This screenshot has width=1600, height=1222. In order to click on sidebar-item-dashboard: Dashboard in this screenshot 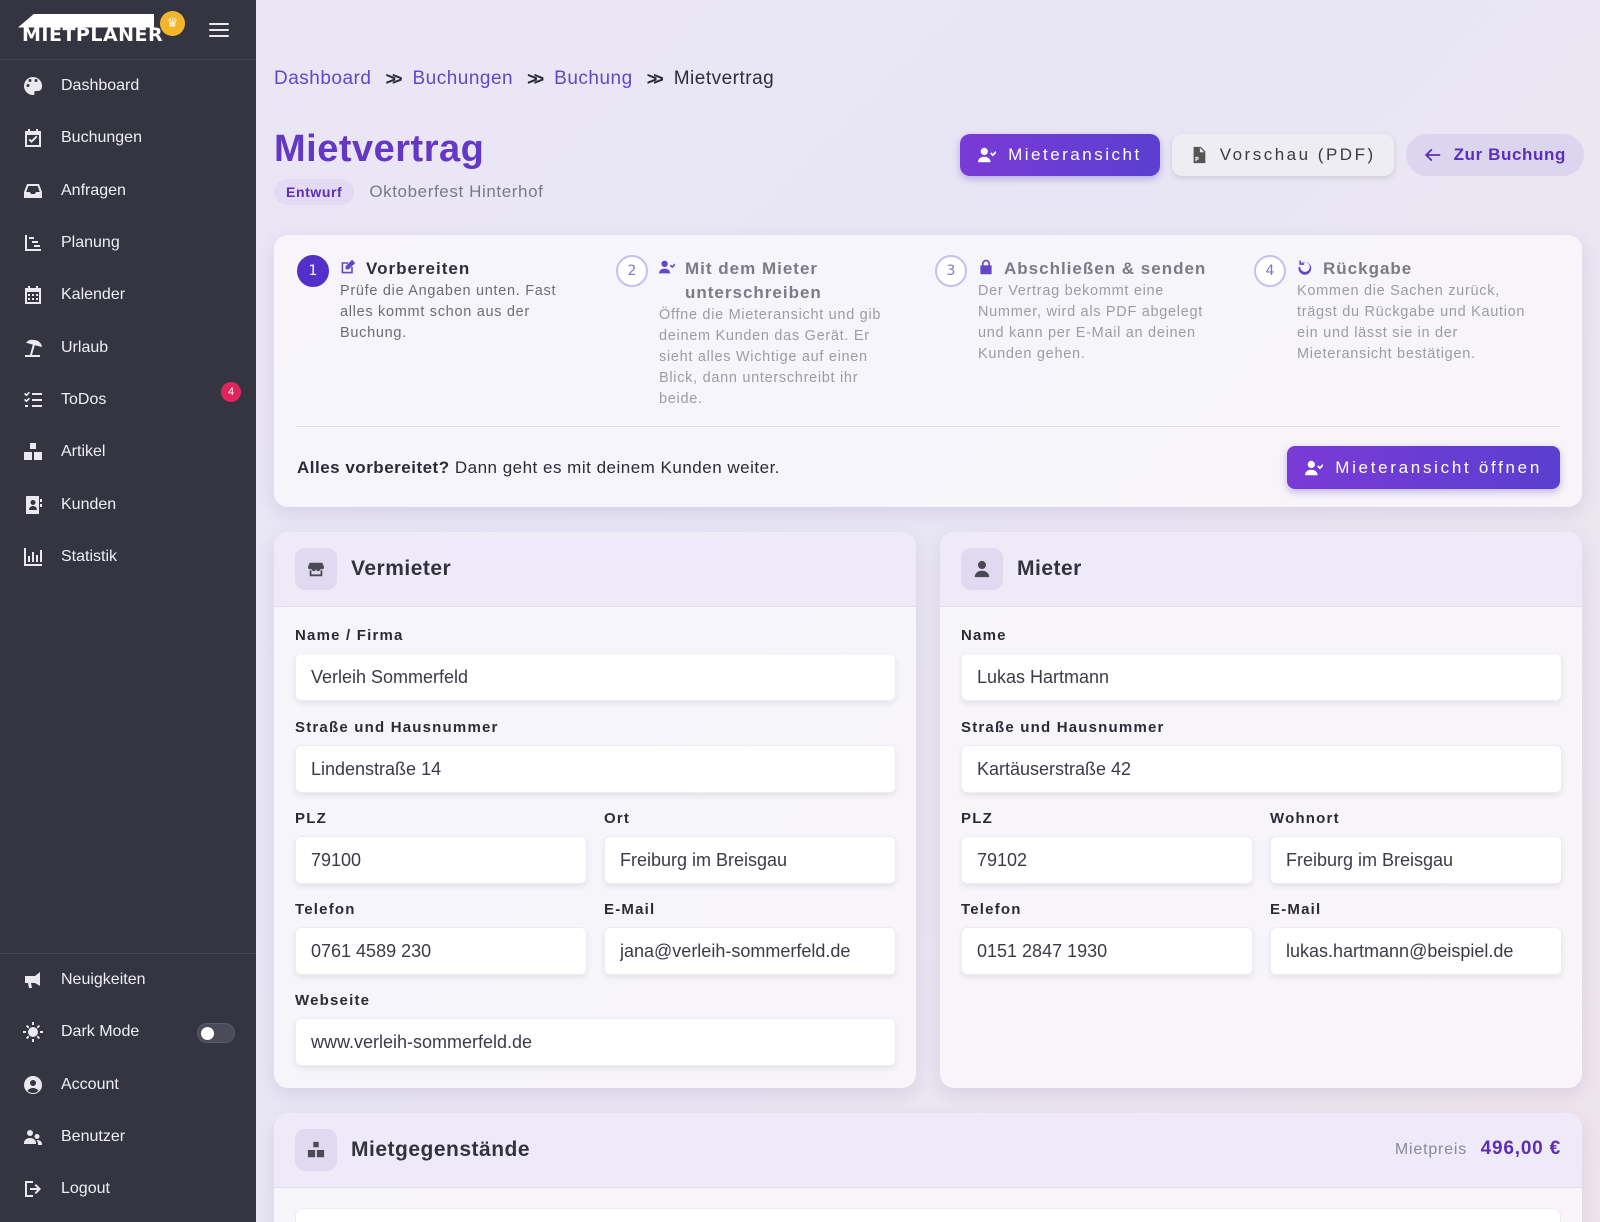, I will do `click(128, 86)`.